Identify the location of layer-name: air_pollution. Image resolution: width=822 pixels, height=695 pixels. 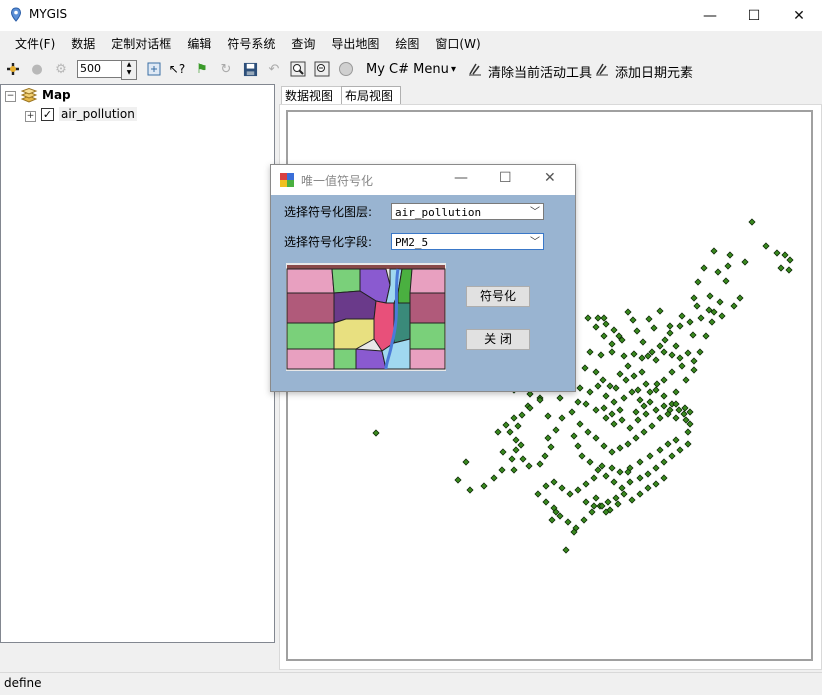
(98, 114).